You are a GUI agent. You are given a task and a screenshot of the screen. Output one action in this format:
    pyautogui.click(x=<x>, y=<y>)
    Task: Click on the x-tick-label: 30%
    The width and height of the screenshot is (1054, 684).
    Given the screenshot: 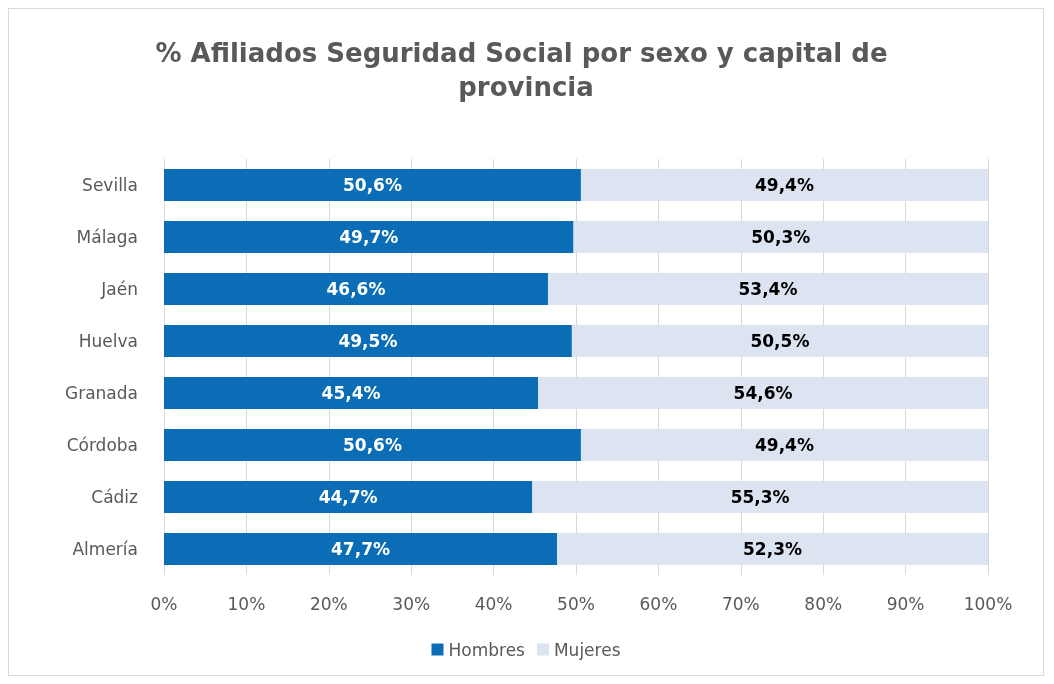 What is the action you would take?
    pyautogui.click(x=411, y=603)
    